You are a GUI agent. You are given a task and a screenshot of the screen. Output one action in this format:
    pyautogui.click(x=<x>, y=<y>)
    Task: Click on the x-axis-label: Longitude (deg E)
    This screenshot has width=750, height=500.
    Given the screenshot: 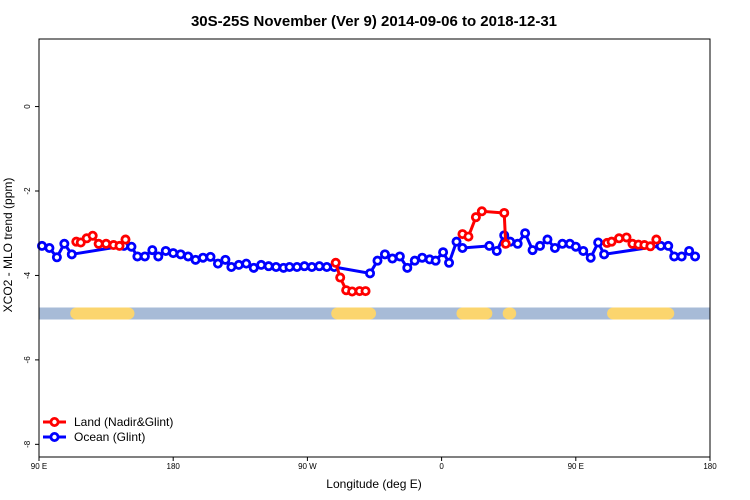 What is the action you would take?
    pyautogui.click(x=373, y=484)
    